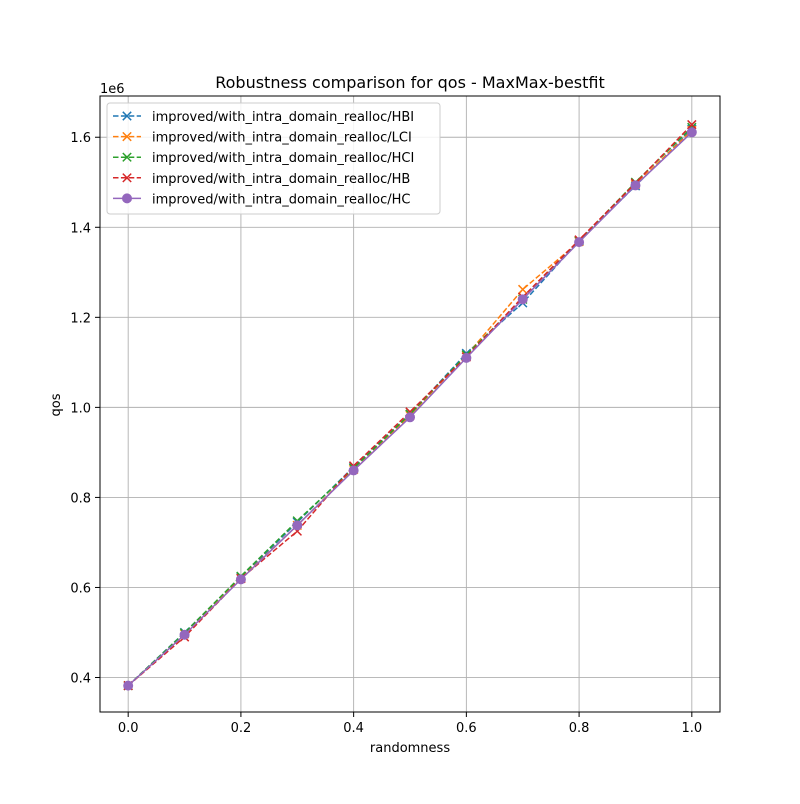  What do you see at coordinates (56, 404) in the screenshot?
I see `y-axis-label: qos` at bounding box center [56, 404].